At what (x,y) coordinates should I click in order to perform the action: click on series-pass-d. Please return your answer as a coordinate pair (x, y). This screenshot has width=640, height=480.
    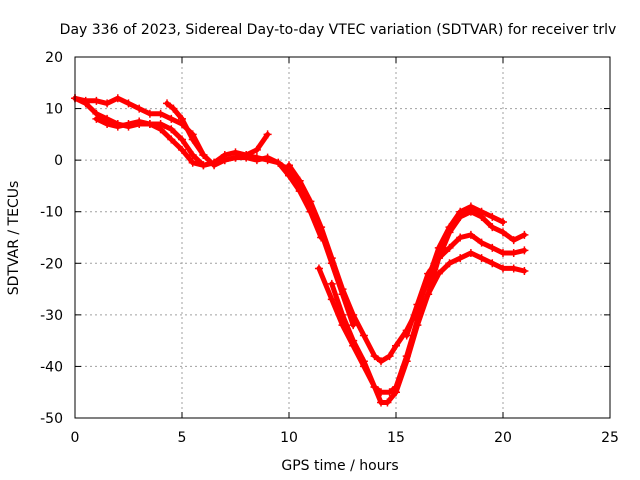
    Looking at the image, I should click on (185, 129).